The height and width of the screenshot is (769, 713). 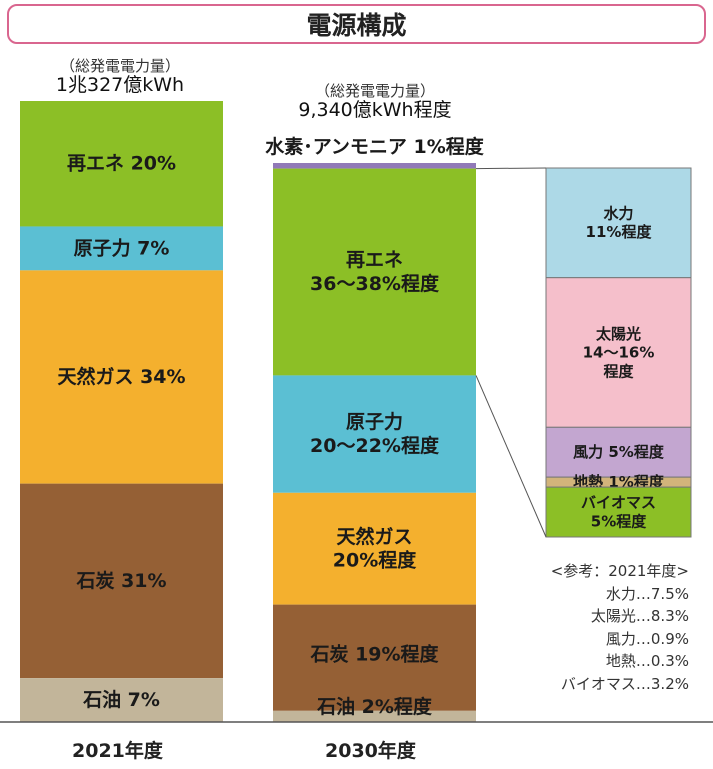 I want to click on bar-2030-lng, so click(x=374, y=548).